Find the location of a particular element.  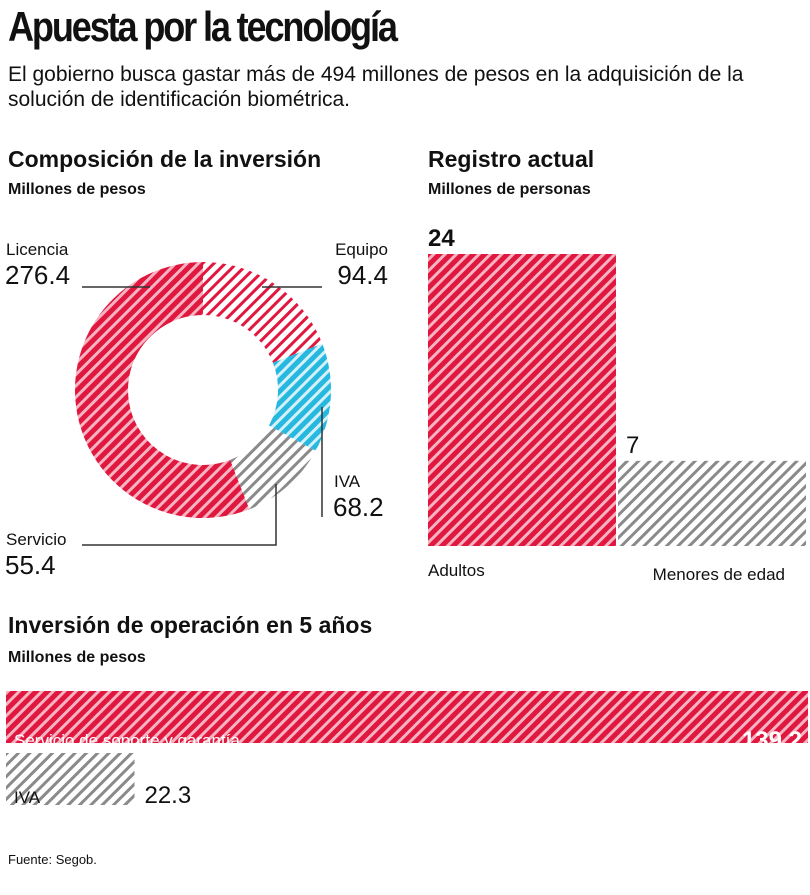

bar-label-adultos: Adultos is located at coordinates (456, 570).